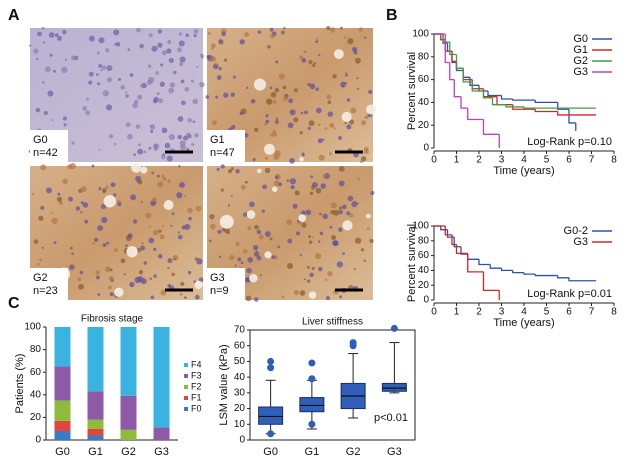 The width and height of the screenshot is (624, 464). I want to click on legend-label: G3, so click(580, 72).